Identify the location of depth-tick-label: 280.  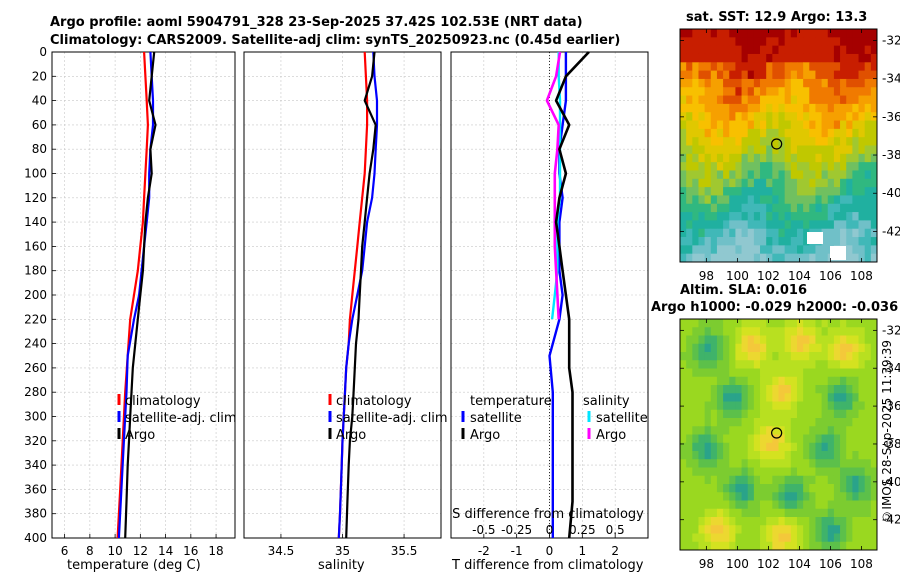
(35, 392).